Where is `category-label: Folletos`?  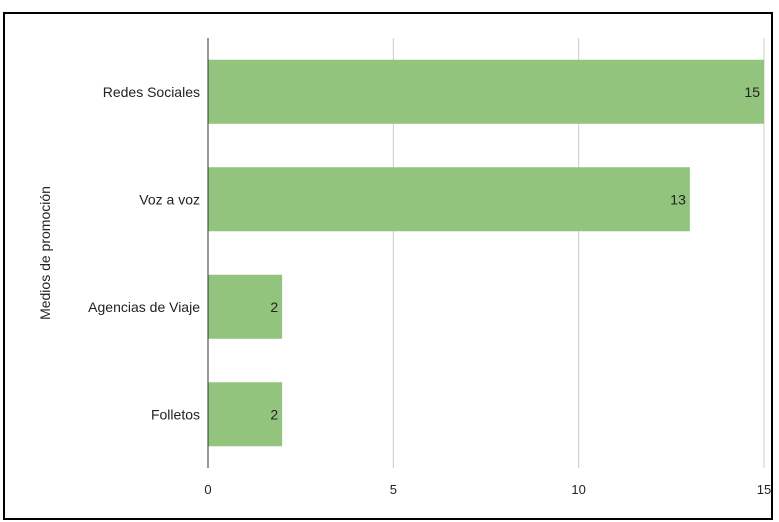 category-label: Folletos is located at coordinates (175, 414).